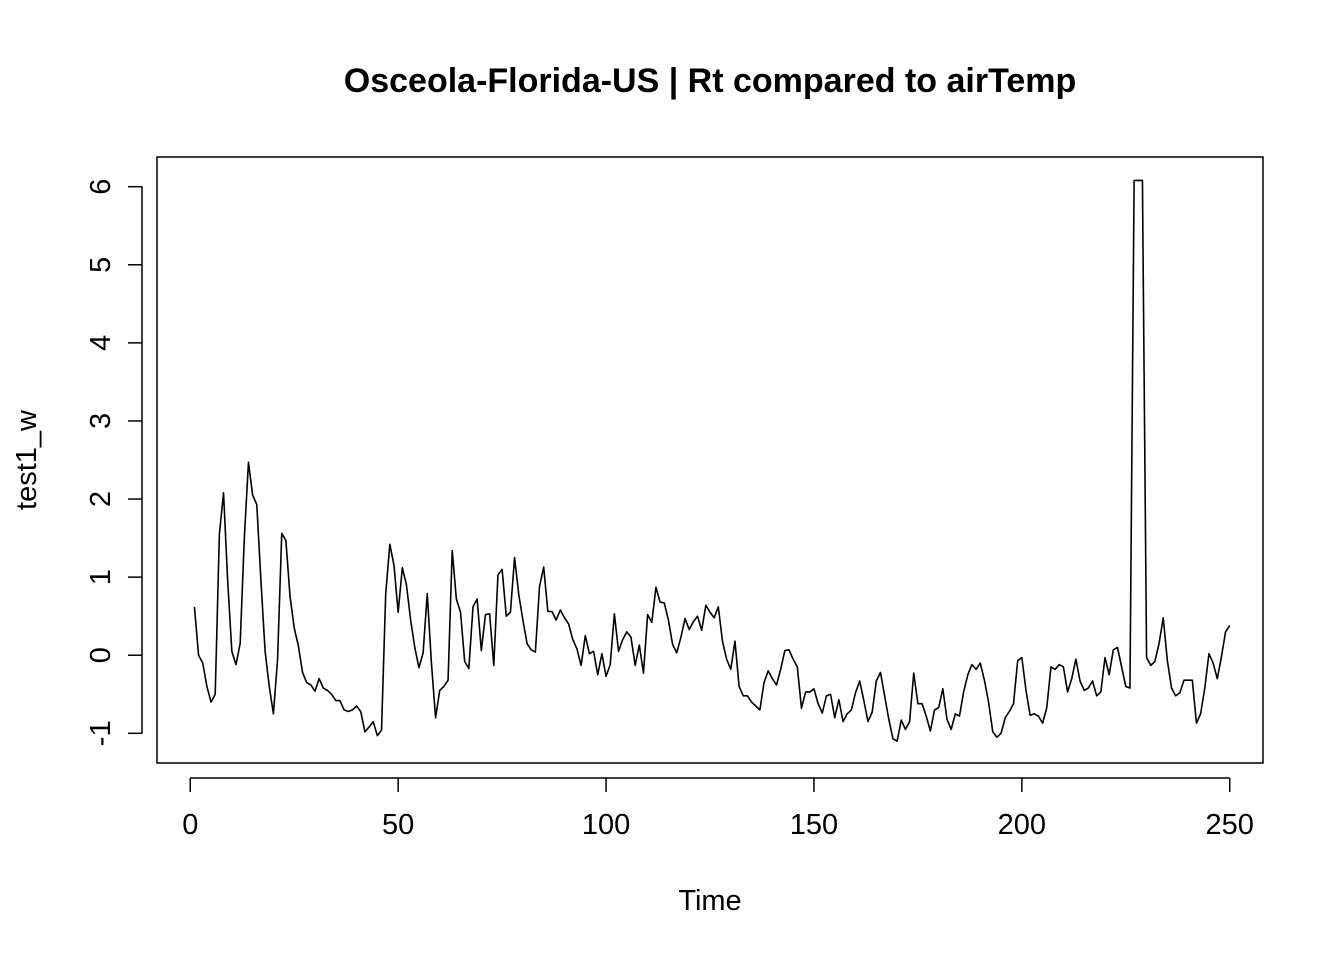 The image size is (1344, 960). I want to click on y-tick-label: -1, so click(101, 733).